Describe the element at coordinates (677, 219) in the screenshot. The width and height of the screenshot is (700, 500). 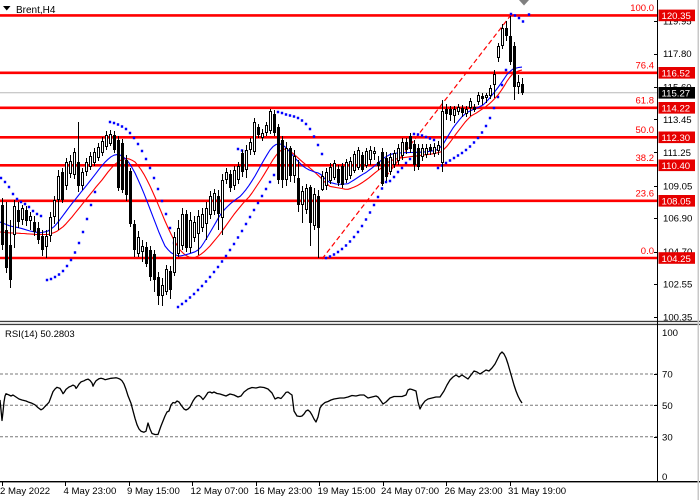
I see `svg-text: 106.90` at that location.